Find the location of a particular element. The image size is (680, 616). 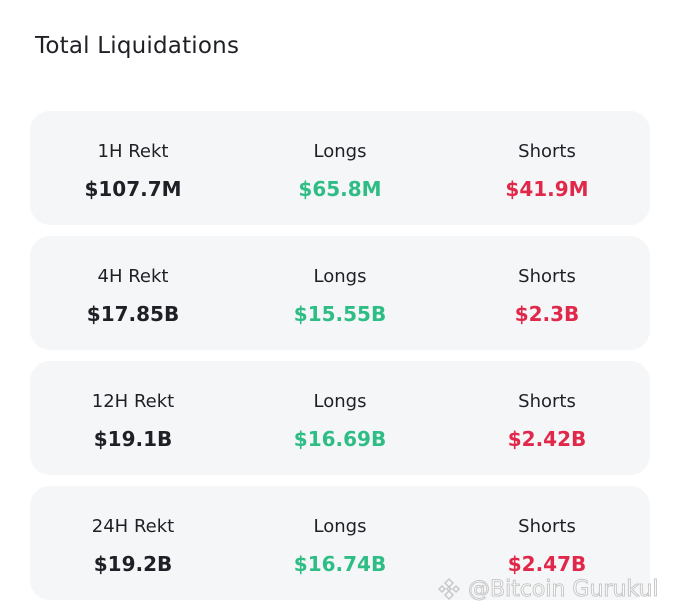

total-label: 1H Rekt is located at coordinates (133, 151).